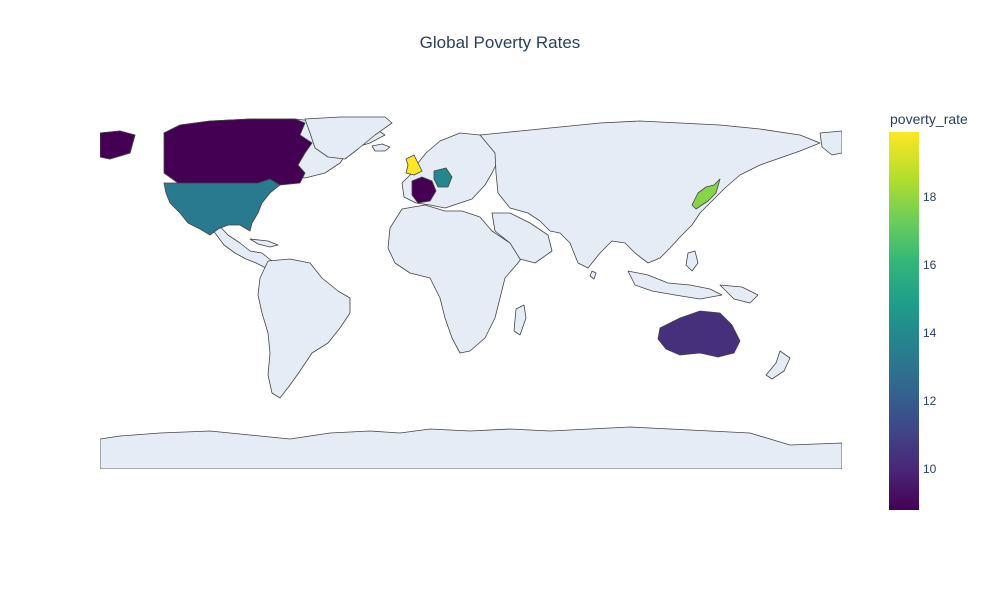 The width and height of the screenshot is (1000, 600). I want to click on land-iceland, so click(381, 147).